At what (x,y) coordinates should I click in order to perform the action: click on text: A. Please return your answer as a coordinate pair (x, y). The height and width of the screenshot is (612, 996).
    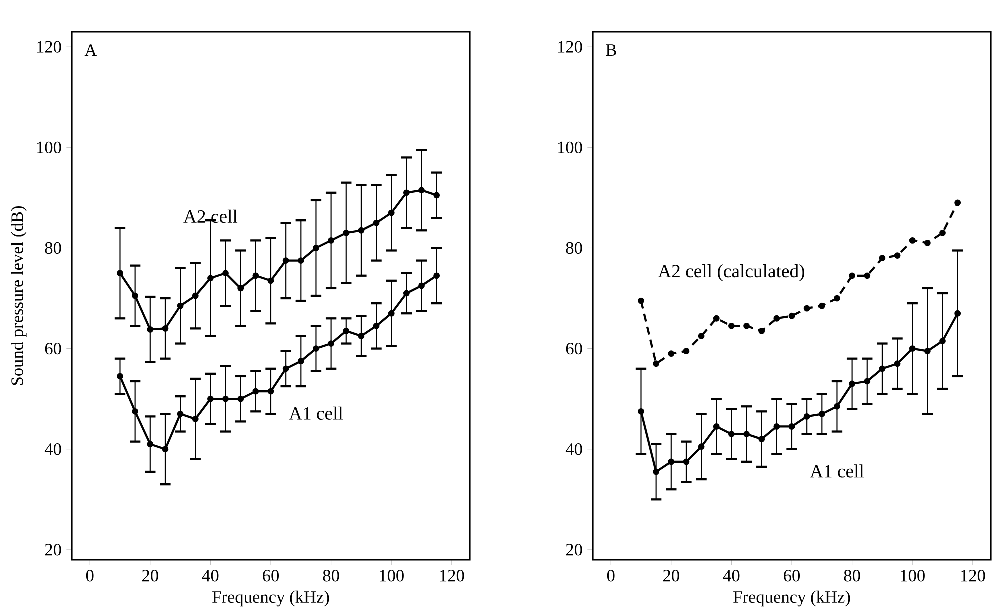
    Looking at the image, I should click on (91, 50).